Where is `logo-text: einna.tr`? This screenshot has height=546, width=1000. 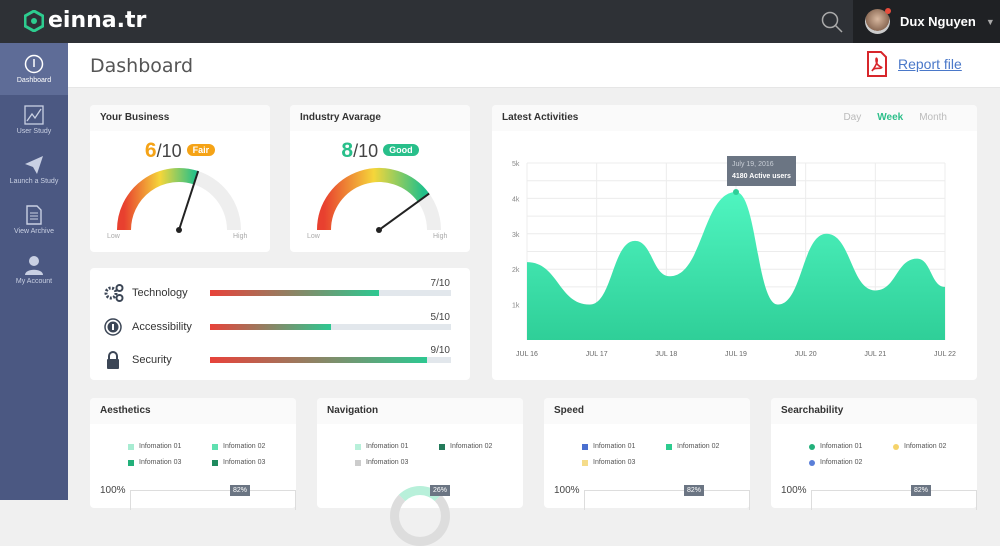
logo-text: einna.tr is located at coordinates (97, 20).